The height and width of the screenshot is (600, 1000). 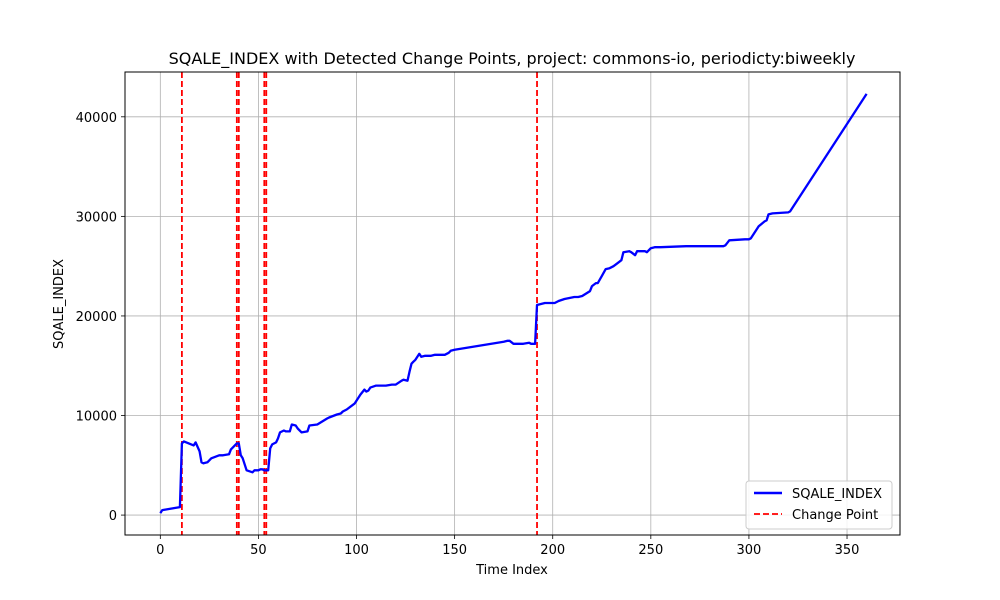 I want to click on y-axis-ticks: 0 10000 20000 30000 40000, so click(x=100, y=317).